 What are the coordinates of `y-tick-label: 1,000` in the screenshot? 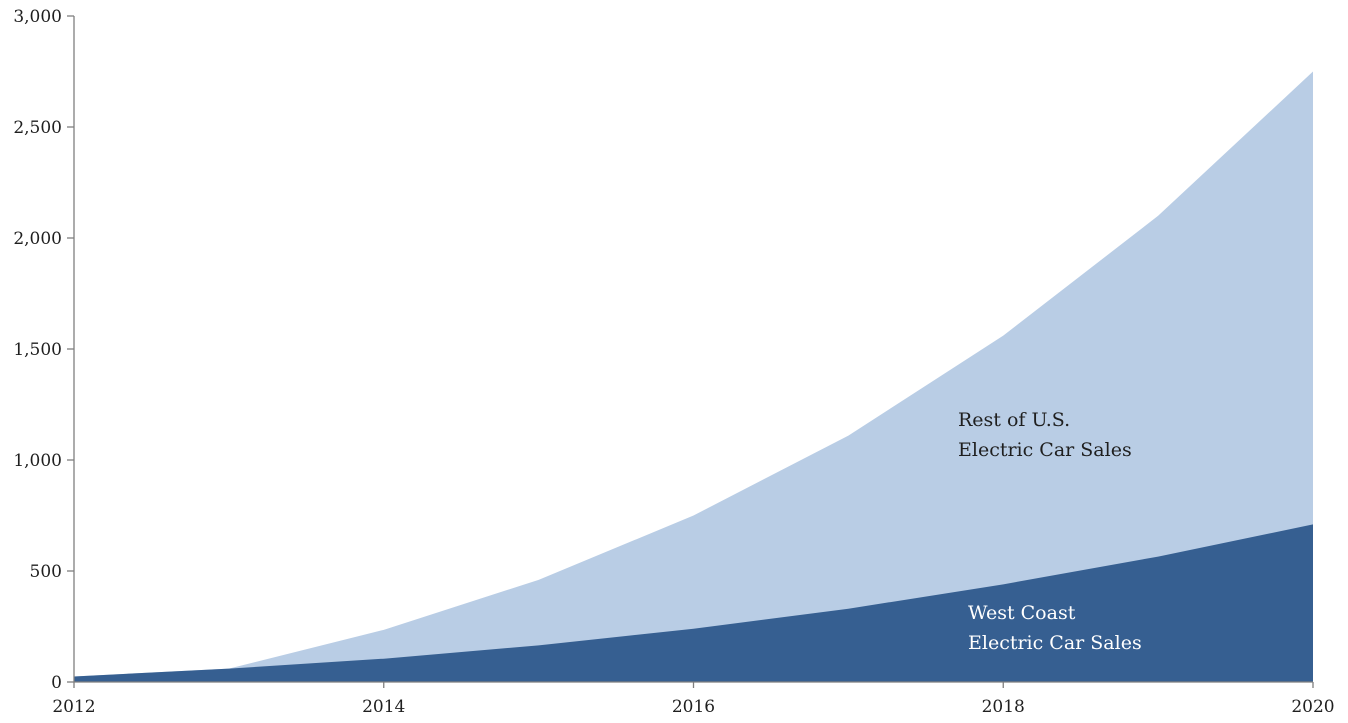 It's located at (37, 461).